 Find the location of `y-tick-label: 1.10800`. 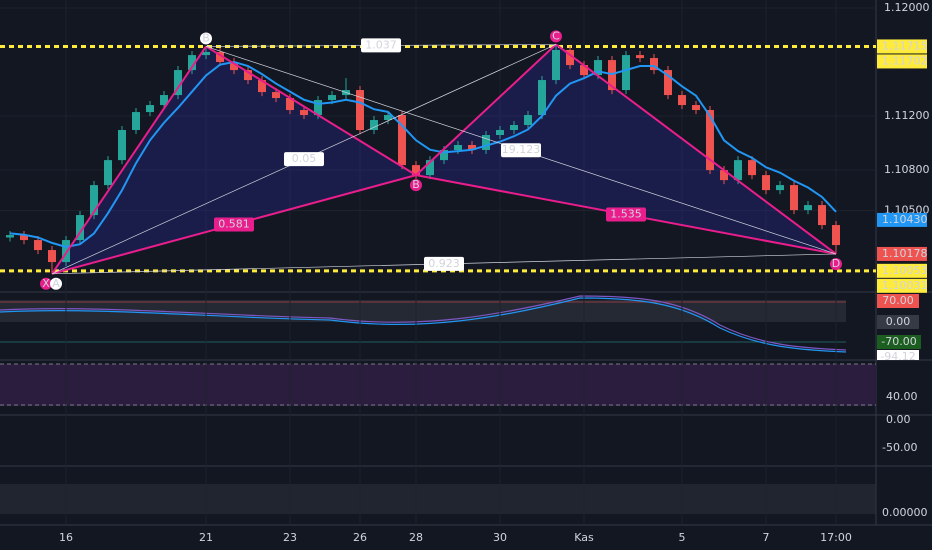

y-tick-label: 1.10800 is located at coordinates (907, 169).